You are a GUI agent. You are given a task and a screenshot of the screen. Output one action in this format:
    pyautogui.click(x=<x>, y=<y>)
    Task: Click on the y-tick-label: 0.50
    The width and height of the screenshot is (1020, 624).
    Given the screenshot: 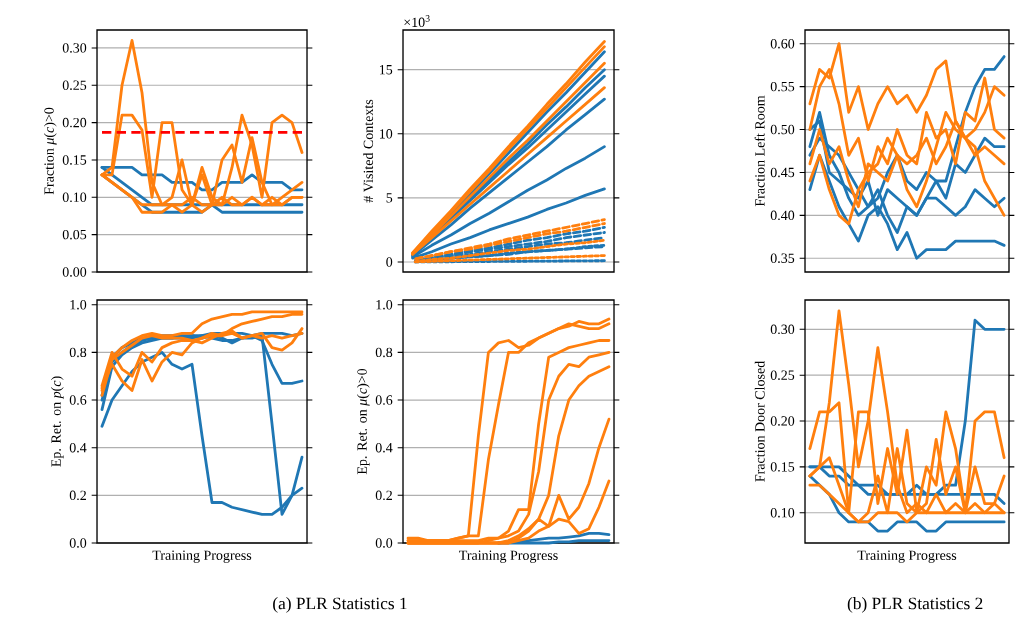 What is the action you would take?
    pyautogui.click(x=782, y=129)
    